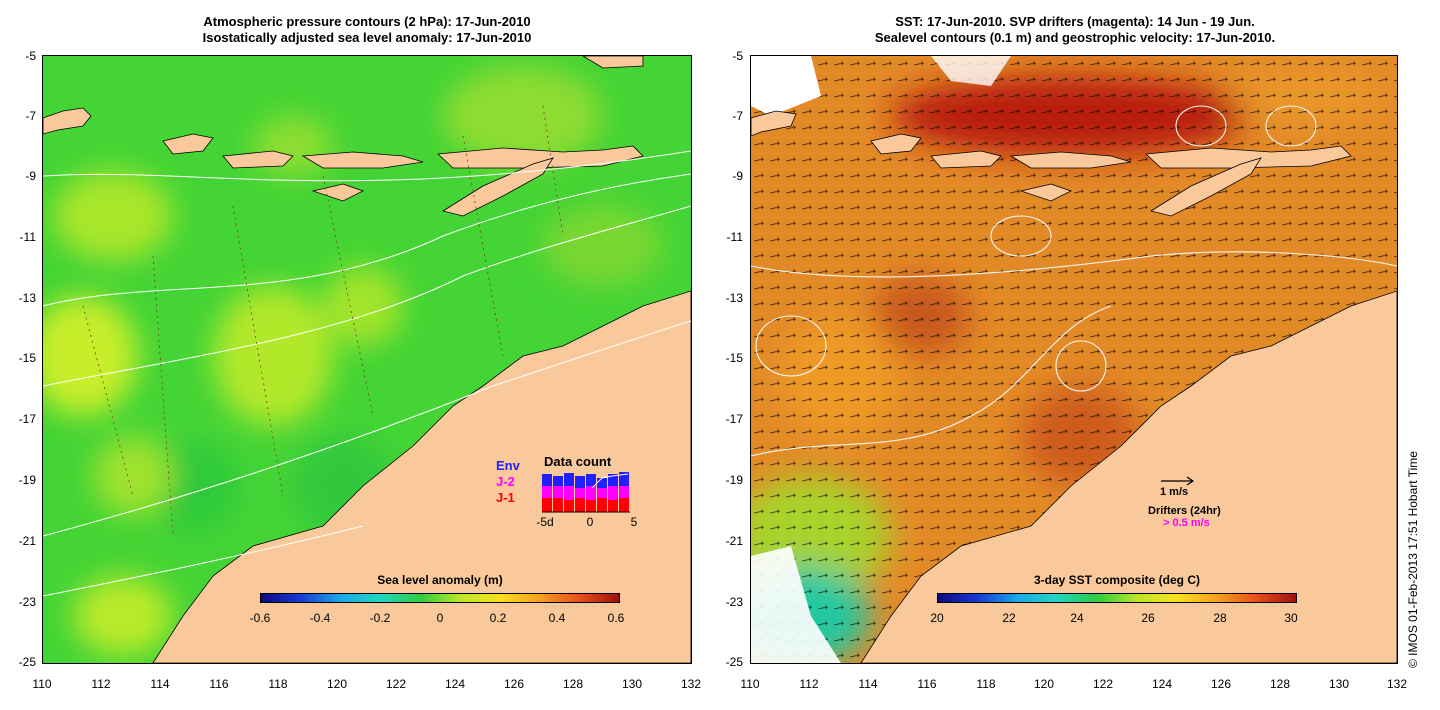 This screenshot has width=1440, height=710. I want to click on right-x-tick: 132, so click(1397, 684).